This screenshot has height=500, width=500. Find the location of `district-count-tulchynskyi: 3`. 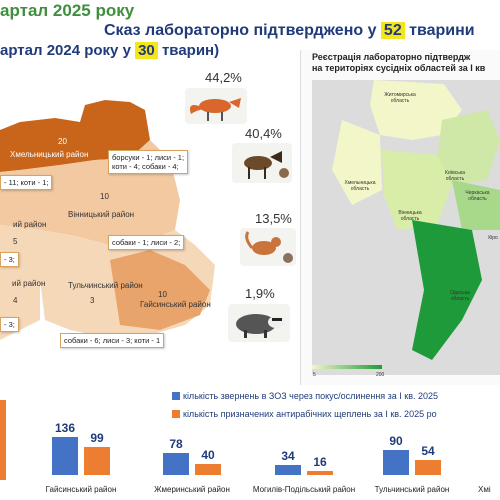

district-count-tulchynskyi: 3 is located at coordinates (92, 300).